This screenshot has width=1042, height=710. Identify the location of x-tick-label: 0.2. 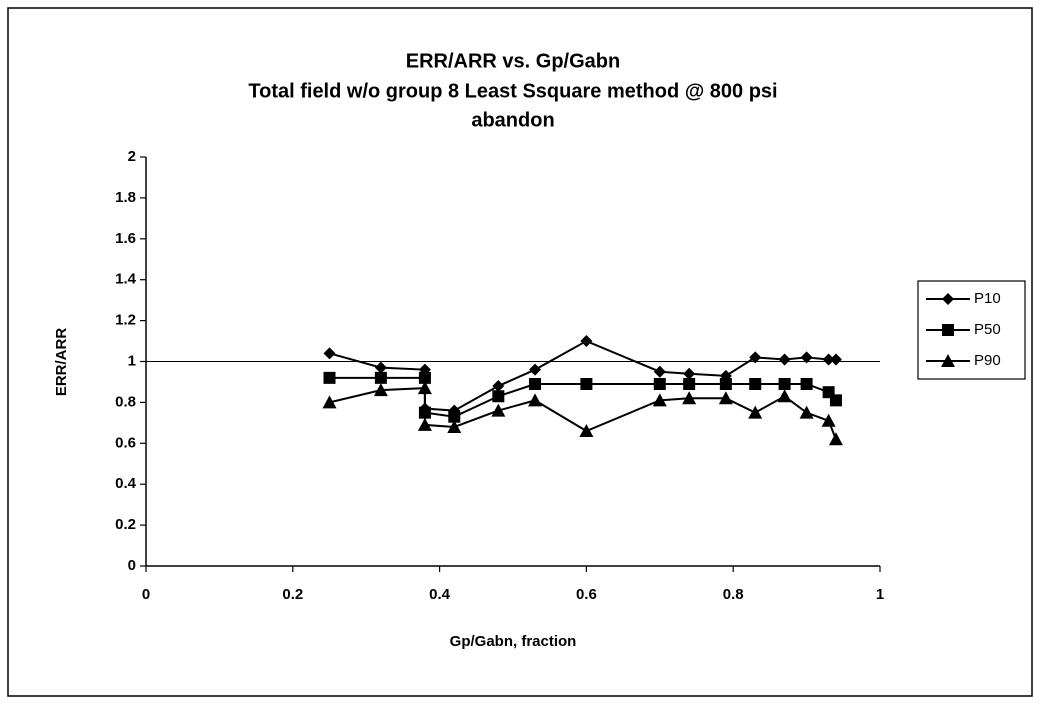
(292, 594).